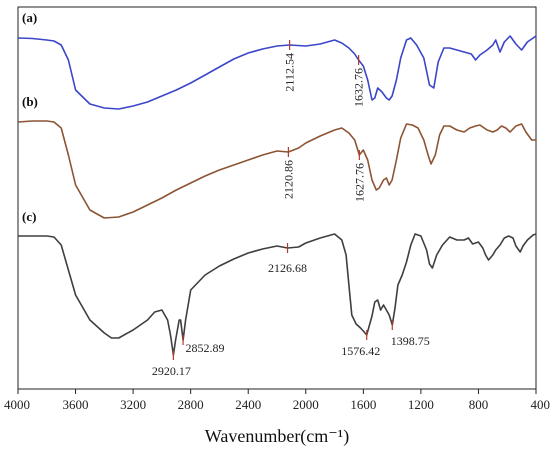 The height and width of the screenshot is (449, 550). Describe the element at coordinates (360, 351) in the screenshot. I see `peak-label-157642: 1576.42` at that location.